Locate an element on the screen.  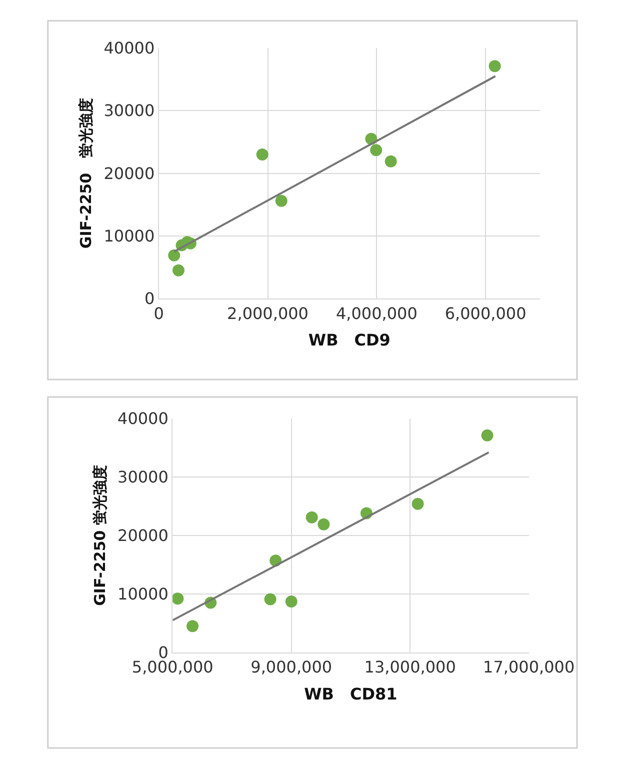
x-axis-title: WB CD9 is located at coordinates (349, 340).